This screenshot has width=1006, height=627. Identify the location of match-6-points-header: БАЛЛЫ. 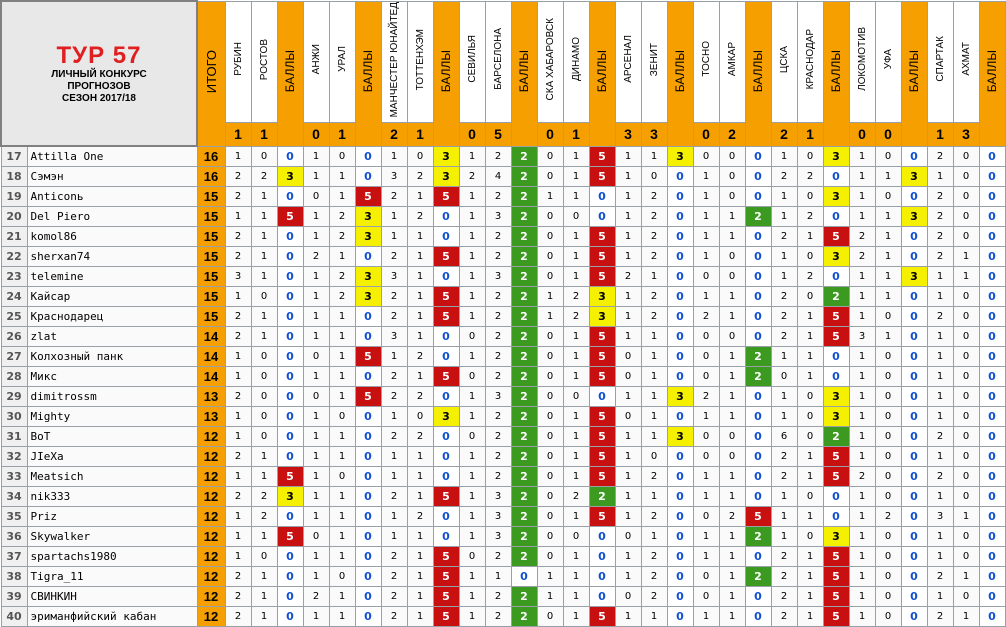
(758, 73).